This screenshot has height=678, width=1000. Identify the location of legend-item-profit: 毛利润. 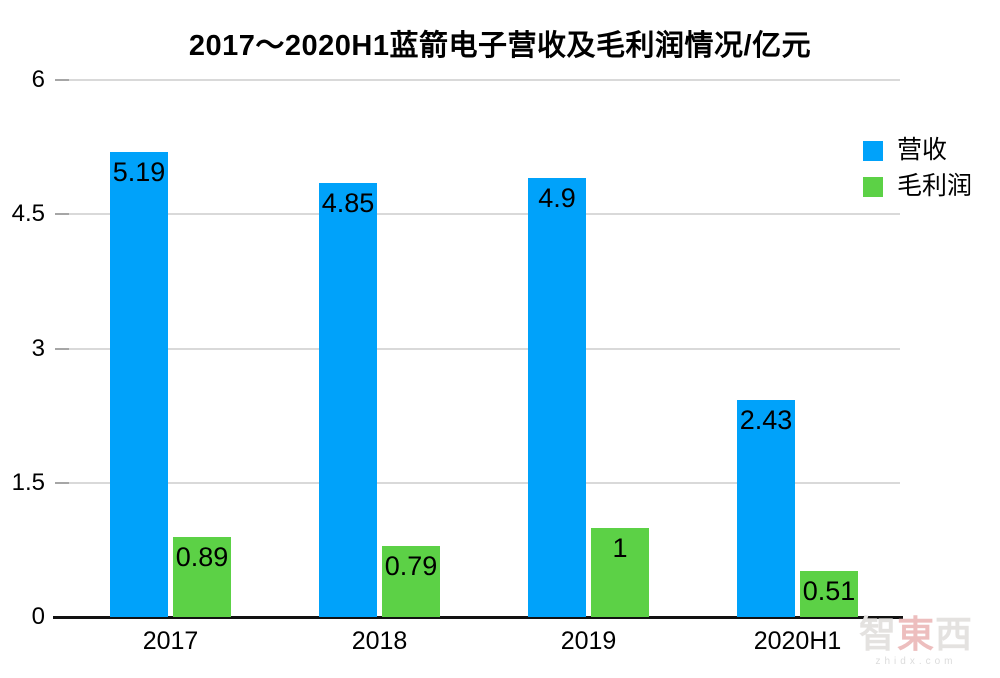
(917, 186).